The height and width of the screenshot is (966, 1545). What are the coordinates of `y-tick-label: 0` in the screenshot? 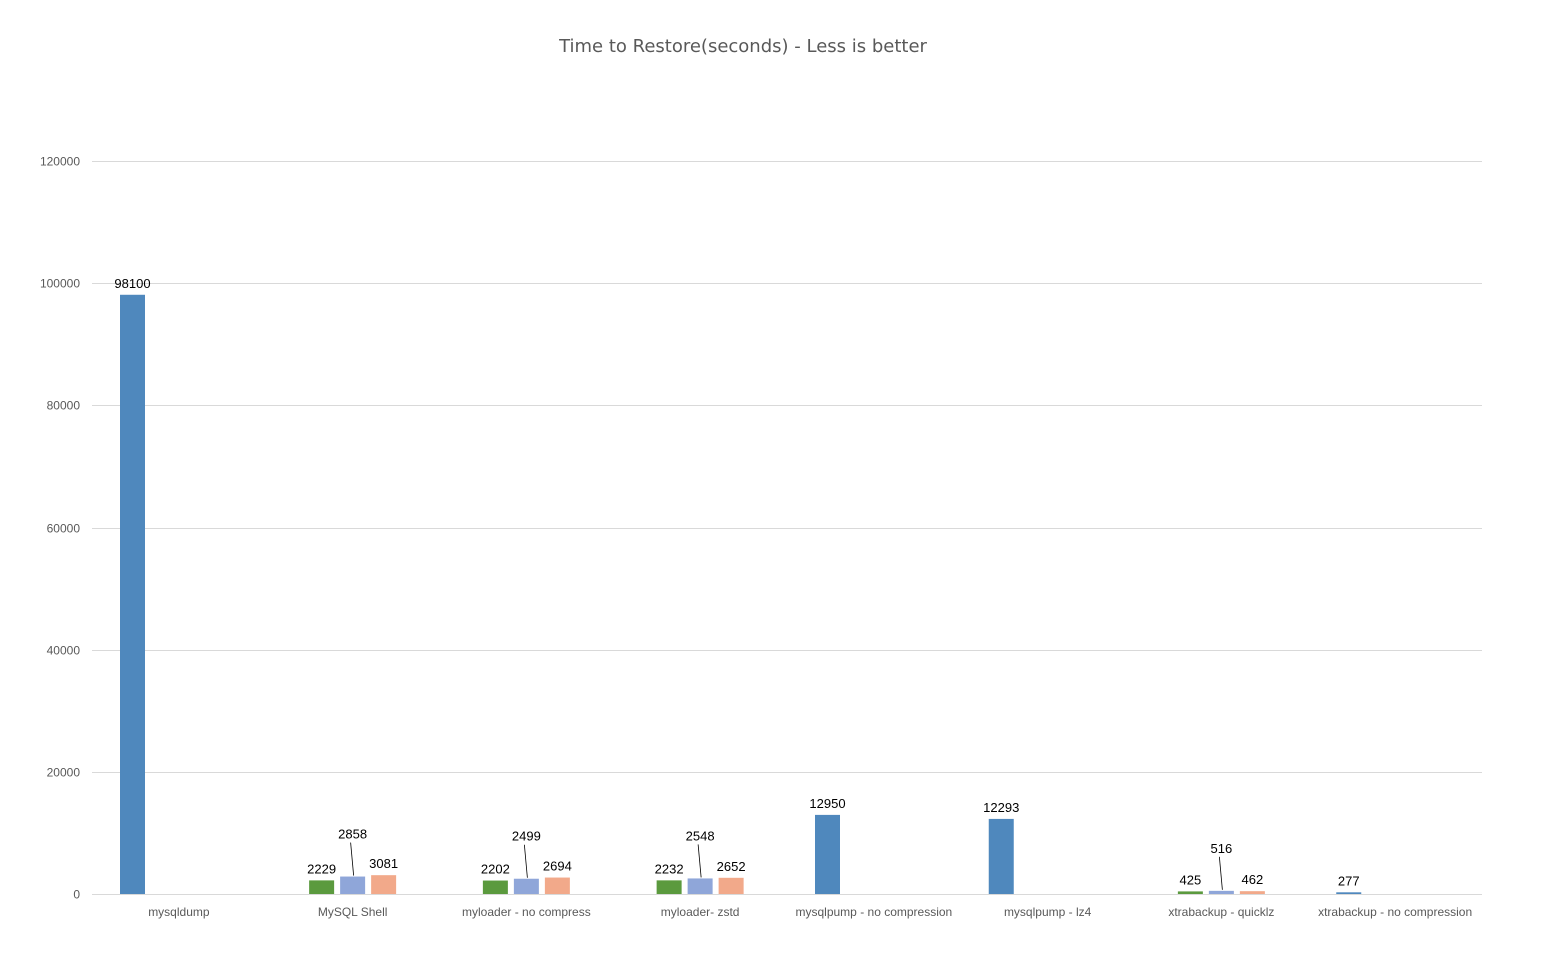 It's located at (76, 895).